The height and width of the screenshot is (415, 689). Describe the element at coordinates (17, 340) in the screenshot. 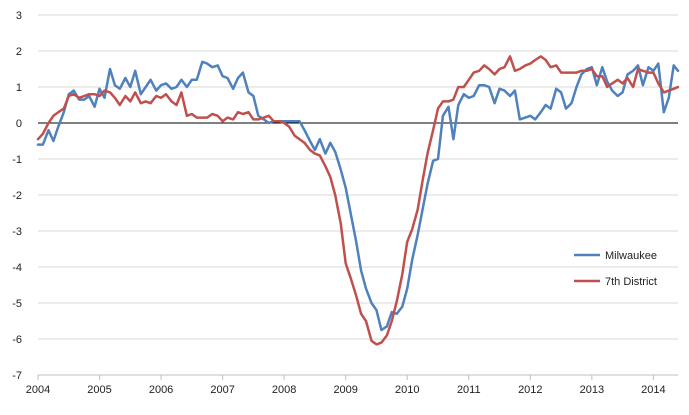

I see `y-tick-label: -6` at that location.